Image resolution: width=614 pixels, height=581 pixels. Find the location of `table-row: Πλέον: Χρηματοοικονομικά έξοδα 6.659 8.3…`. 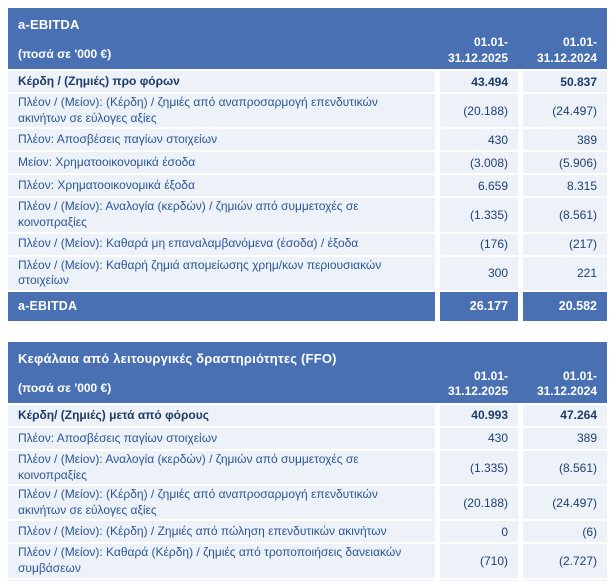

table-row: Πλέον: Χρηματοοικονομικά έξοδα 6.659 8.3… is located at coordinates (307, 186).